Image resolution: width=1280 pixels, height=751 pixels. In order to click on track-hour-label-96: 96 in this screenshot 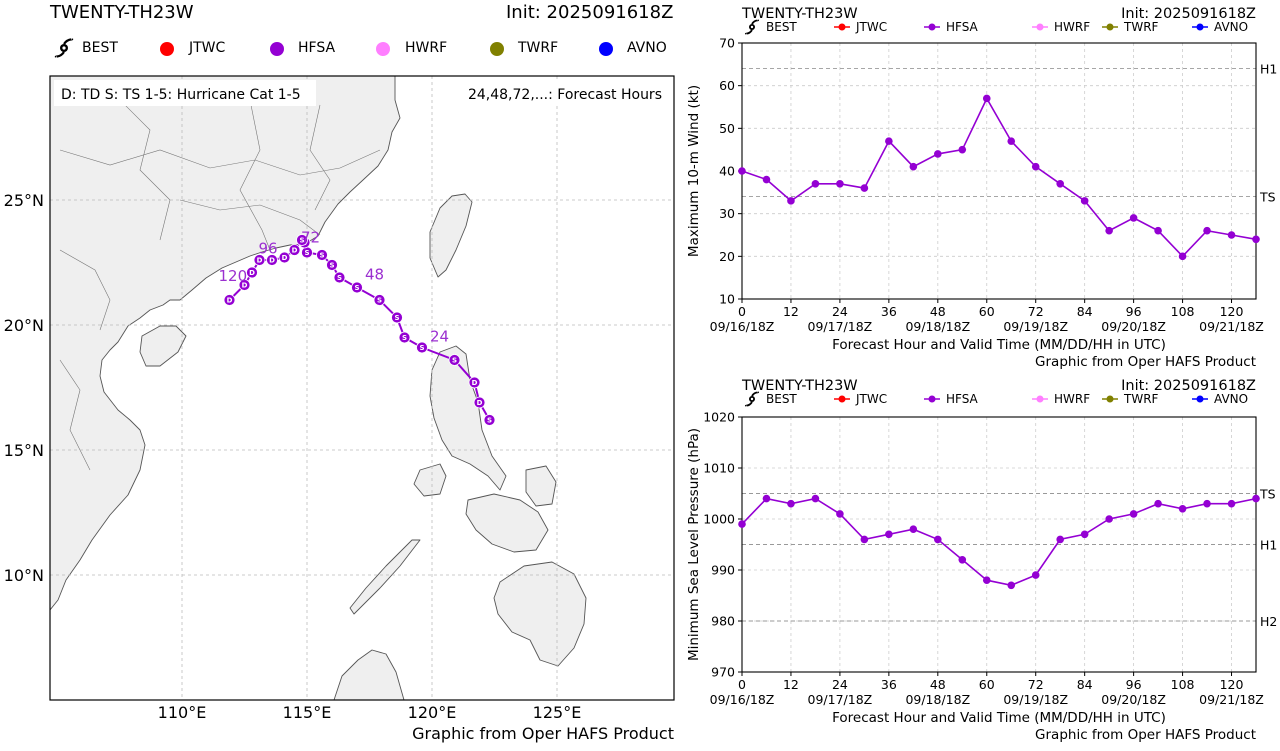, I will do `click(268, 249)`.